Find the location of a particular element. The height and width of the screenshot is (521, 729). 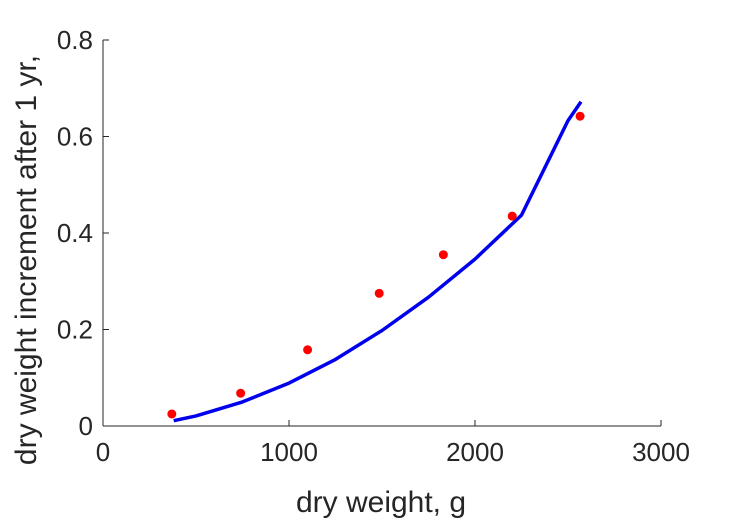

x-tick-label: 0 is located at coordinates (103, 452).